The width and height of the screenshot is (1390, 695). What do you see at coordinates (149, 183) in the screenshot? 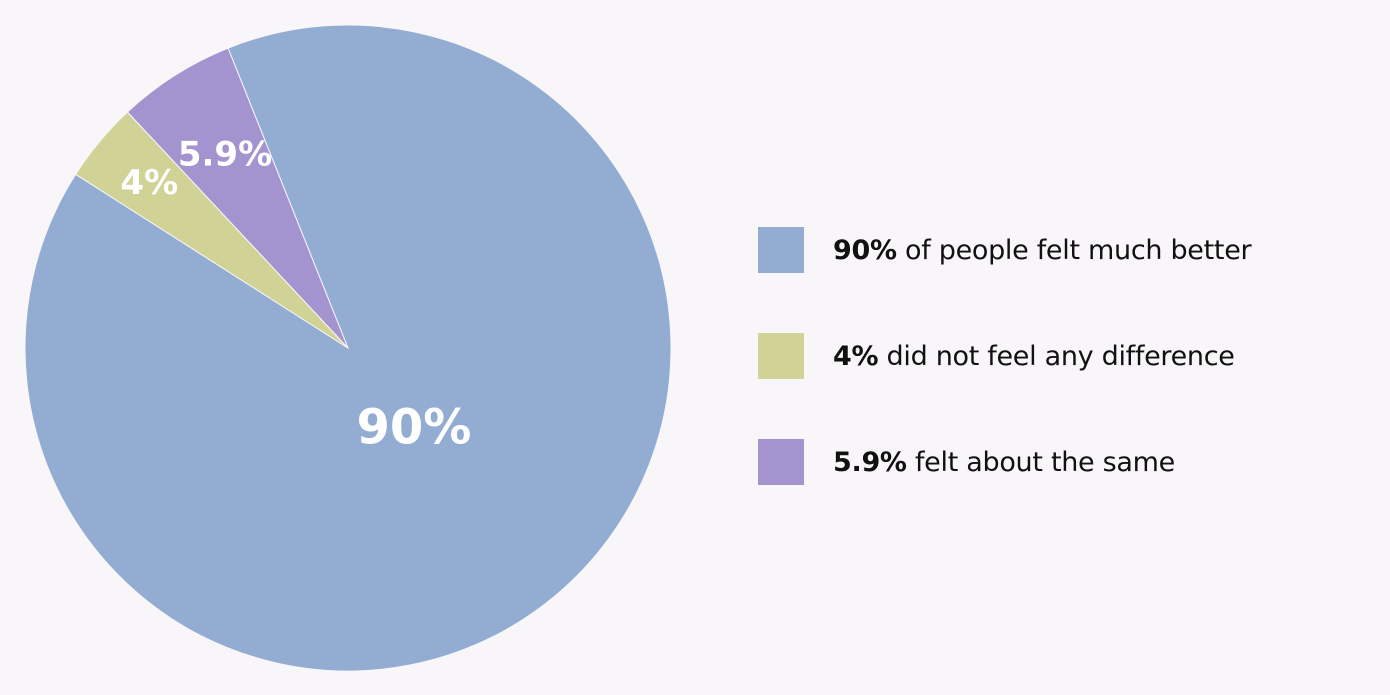
I see `pie-slice-label-2: 4%` at bounding box center [149, 183].